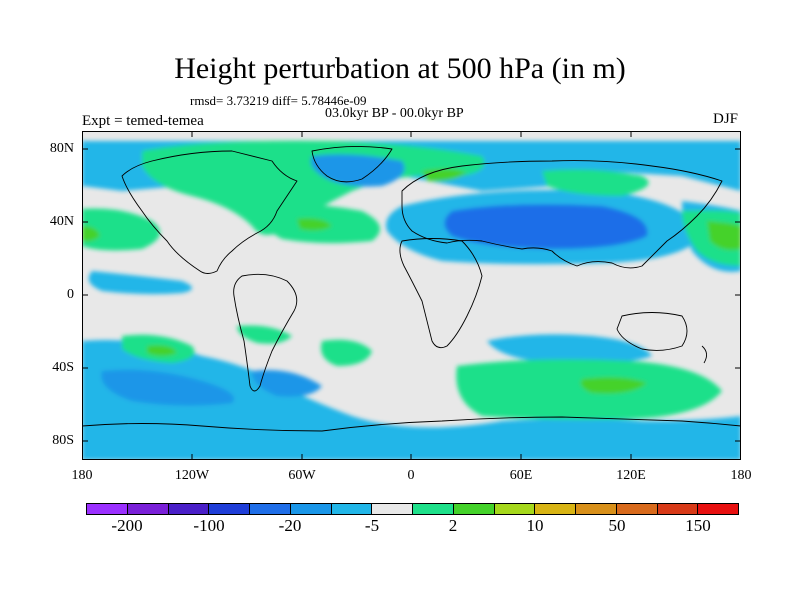 The width and height of the screenshot is (800, 600). I want to click on lat-label-80n: 80N, so click(61, 148).